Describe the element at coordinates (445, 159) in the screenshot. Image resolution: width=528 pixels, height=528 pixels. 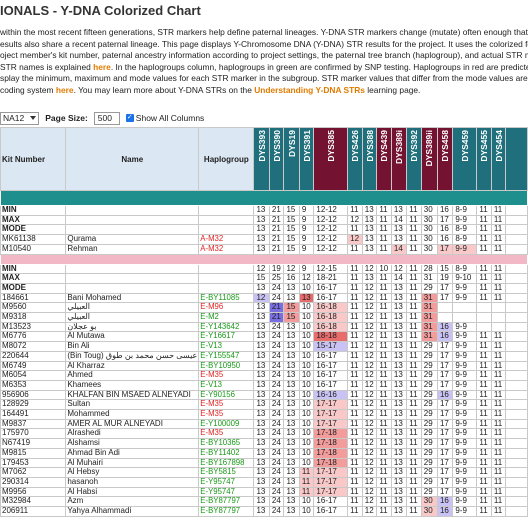
I see `marker-header: DYS458` at that location.